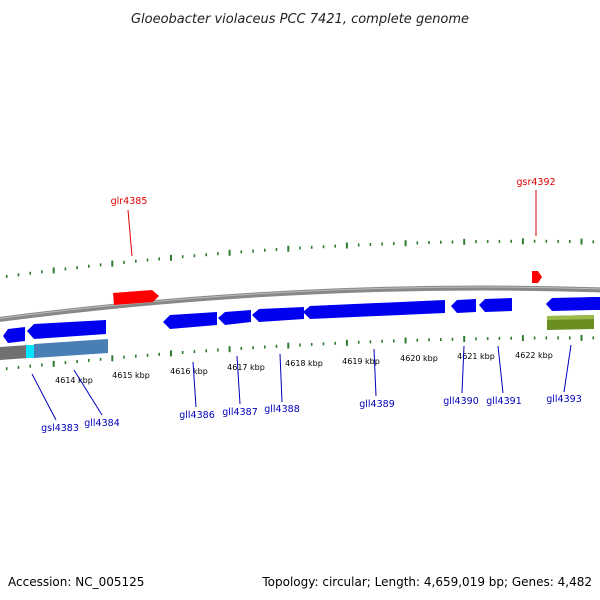 The height and width of the screenshot is (600, 600). What do you see at coordinates (282, 409) in the screenshot?
I see `gene-label-gll4388: gll4388` at bounding box center [282, 409].